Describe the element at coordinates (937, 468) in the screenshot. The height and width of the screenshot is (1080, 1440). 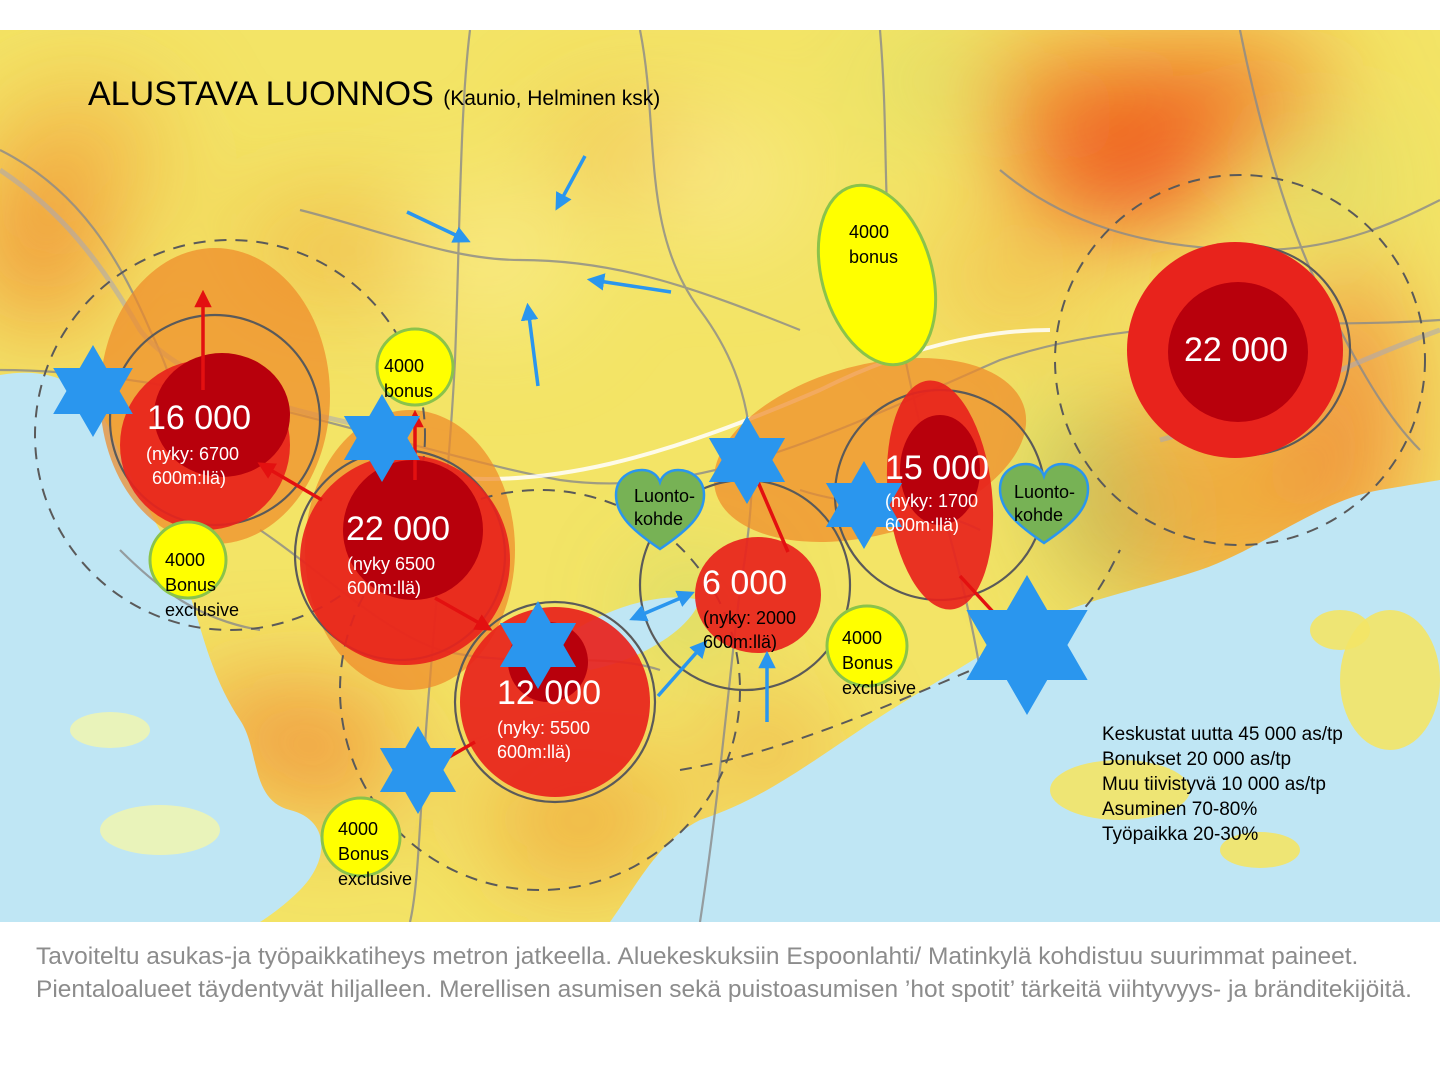
I see `hotspot-value: 15 000` at that location.